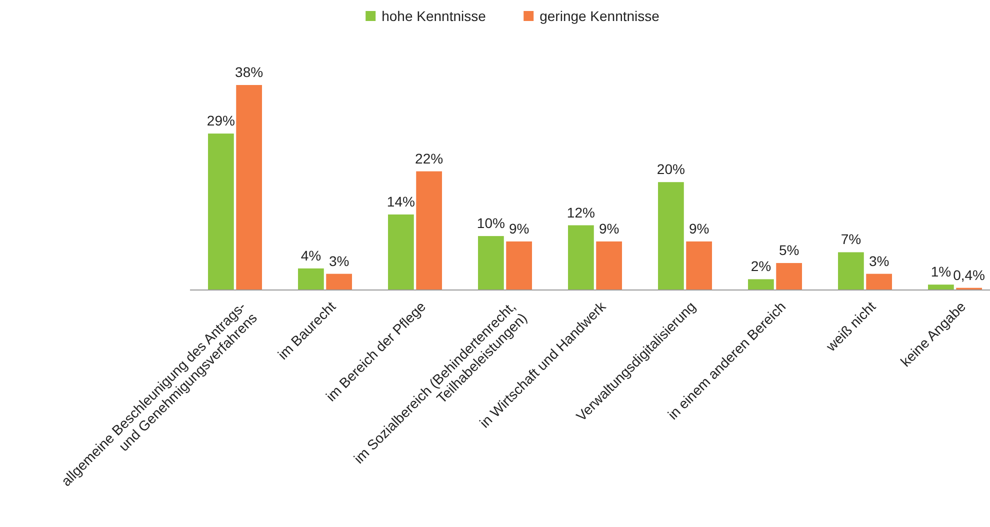 Image resolution: width=990 pixels, height=527 pixels. Describe the element at coordinates (600, 16) in the screenshot. I see `legend-label: geringe Kenntnisse` at that location.